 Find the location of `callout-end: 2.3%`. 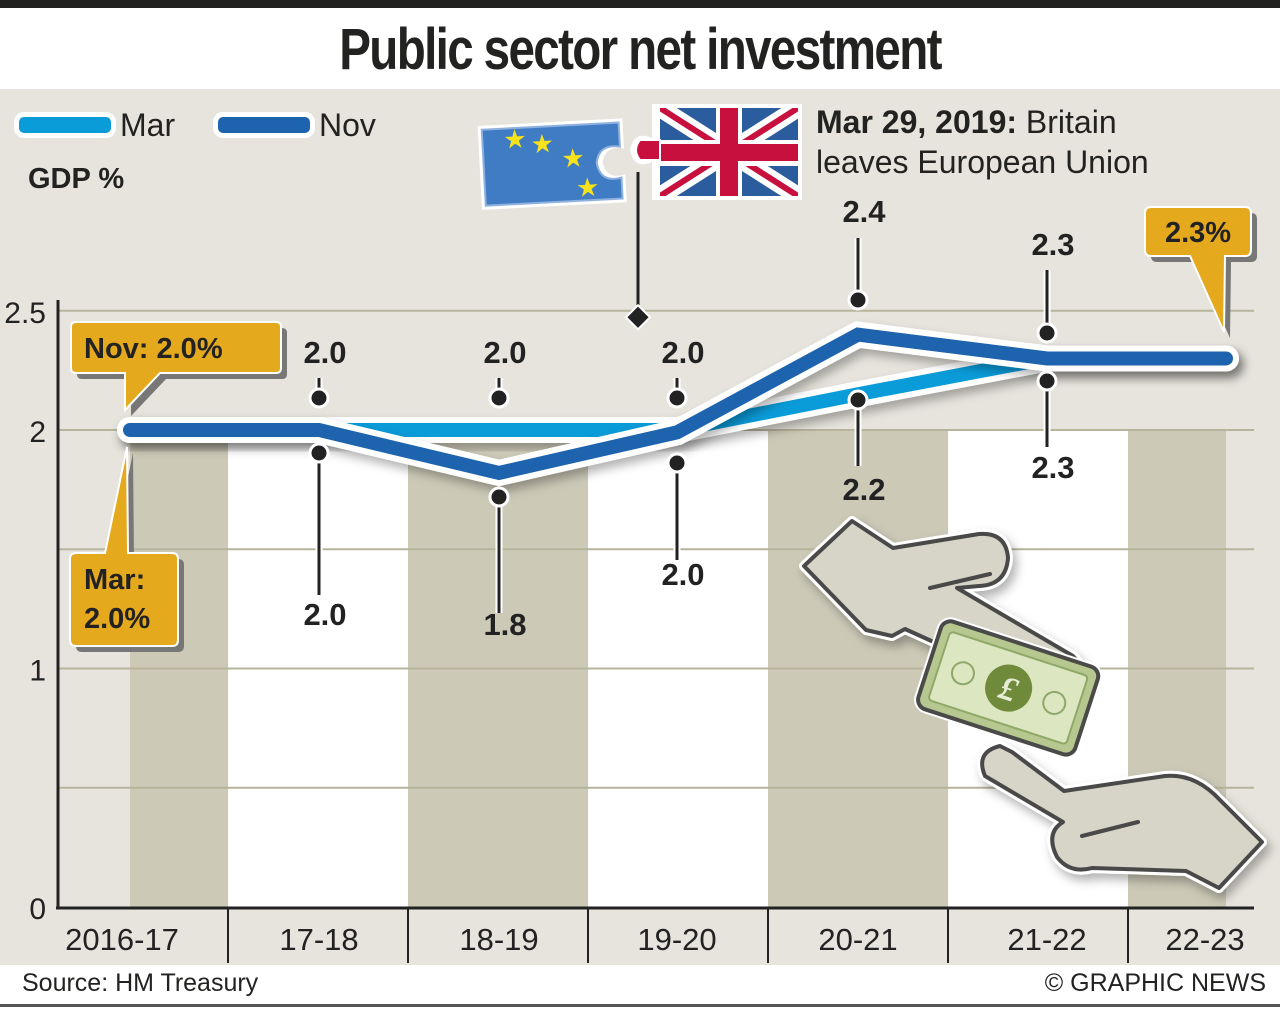

callout-end: 2.3% is located at coordinates (1200, 272).